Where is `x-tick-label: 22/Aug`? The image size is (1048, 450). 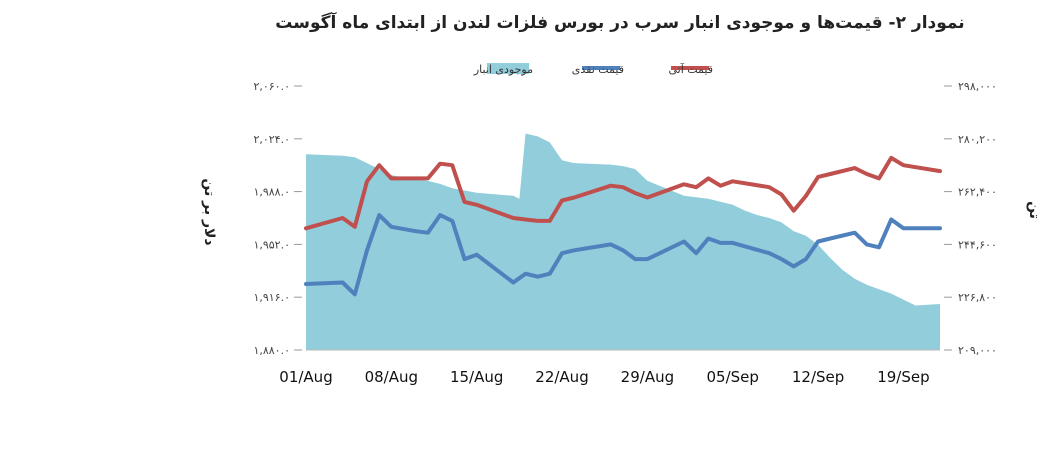 x-tick-label: 22/Aug is located at coordinates (561, 377).